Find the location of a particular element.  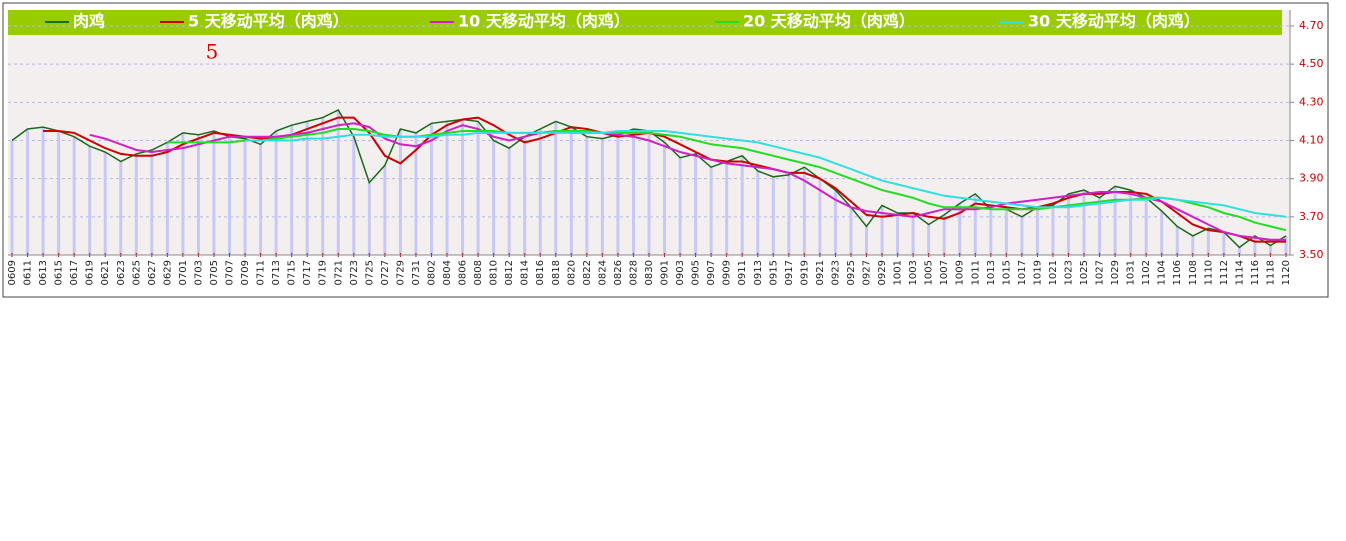

x-tick-label: 0802 is located at coordinates (431, 272).